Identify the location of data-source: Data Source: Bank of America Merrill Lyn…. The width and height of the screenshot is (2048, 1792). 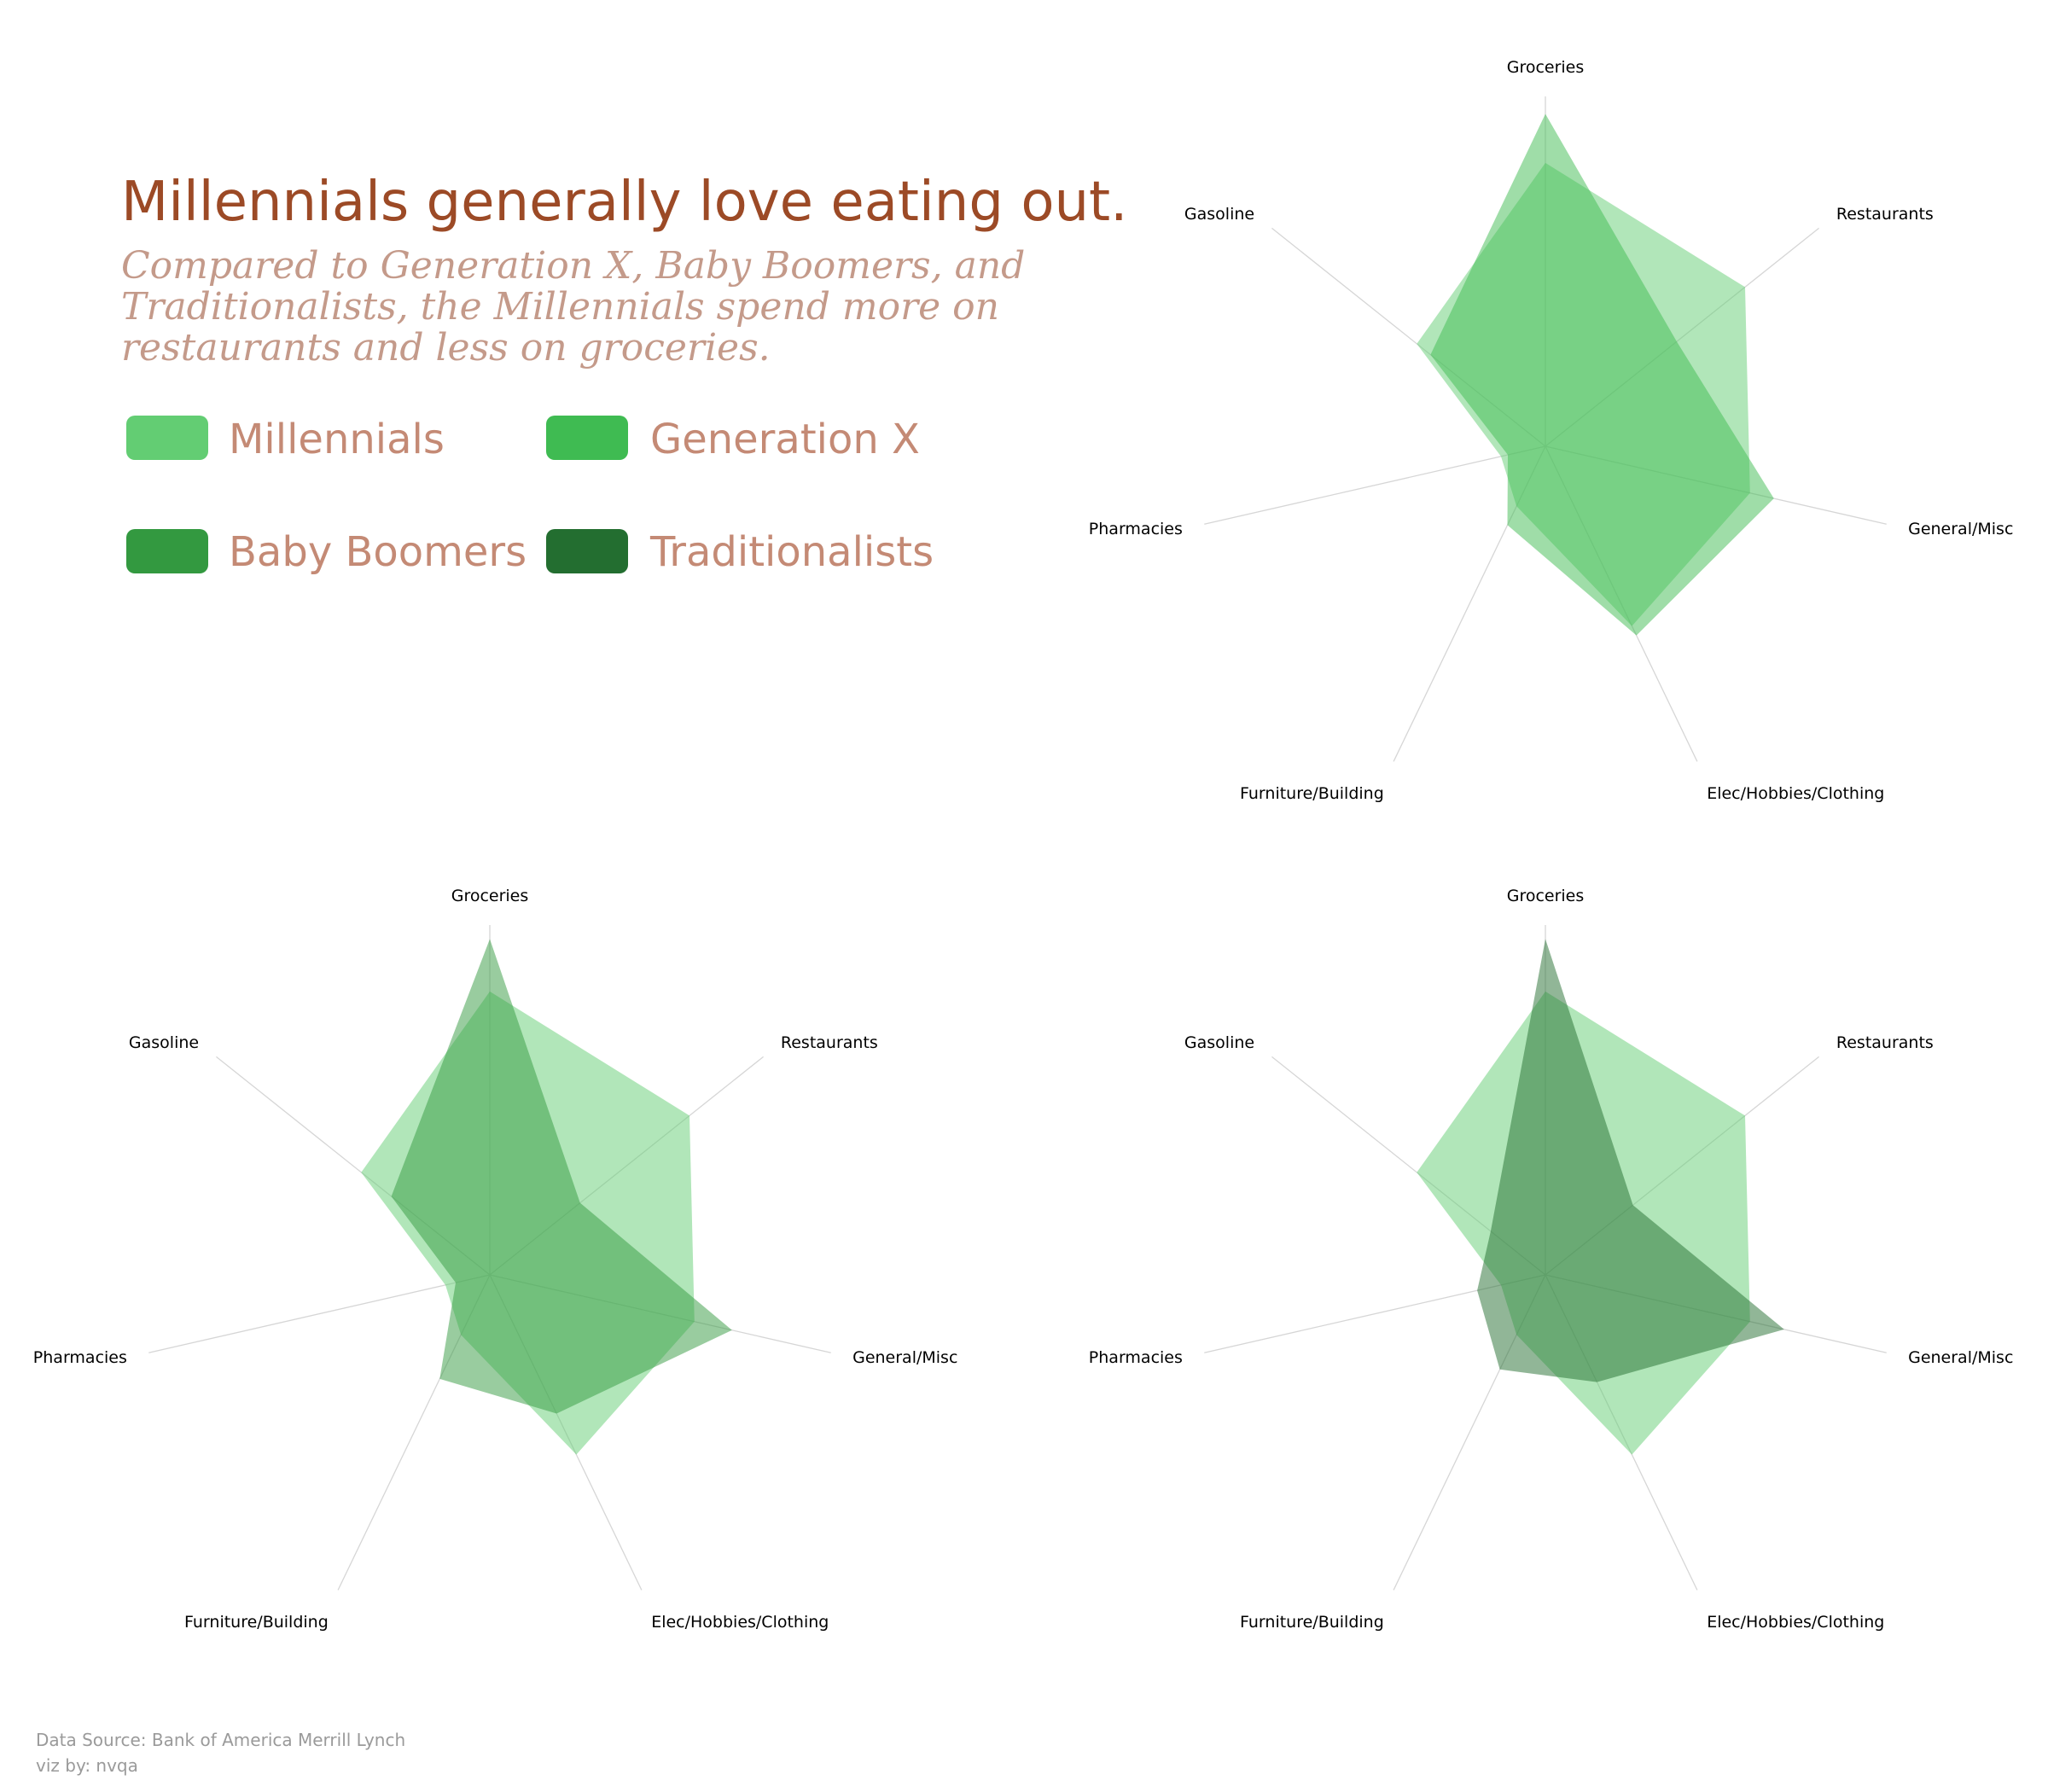
(220, 1740).